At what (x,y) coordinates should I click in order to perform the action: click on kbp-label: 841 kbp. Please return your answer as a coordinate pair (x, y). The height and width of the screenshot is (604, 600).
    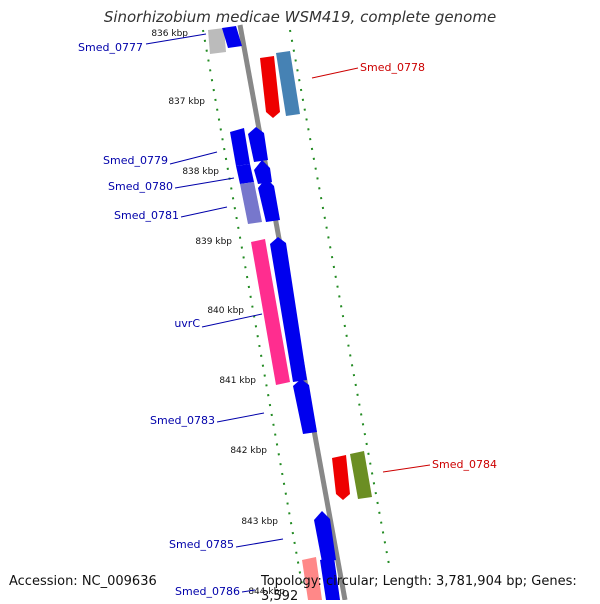
    Looking at the image, I should click on (237, 381).